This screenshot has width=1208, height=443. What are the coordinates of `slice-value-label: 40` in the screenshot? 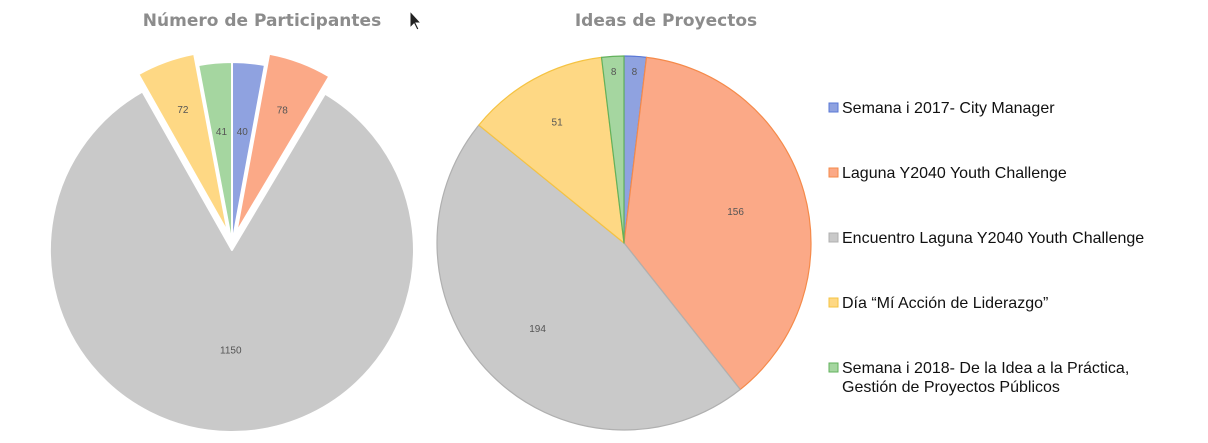 It's located at (243, 132).